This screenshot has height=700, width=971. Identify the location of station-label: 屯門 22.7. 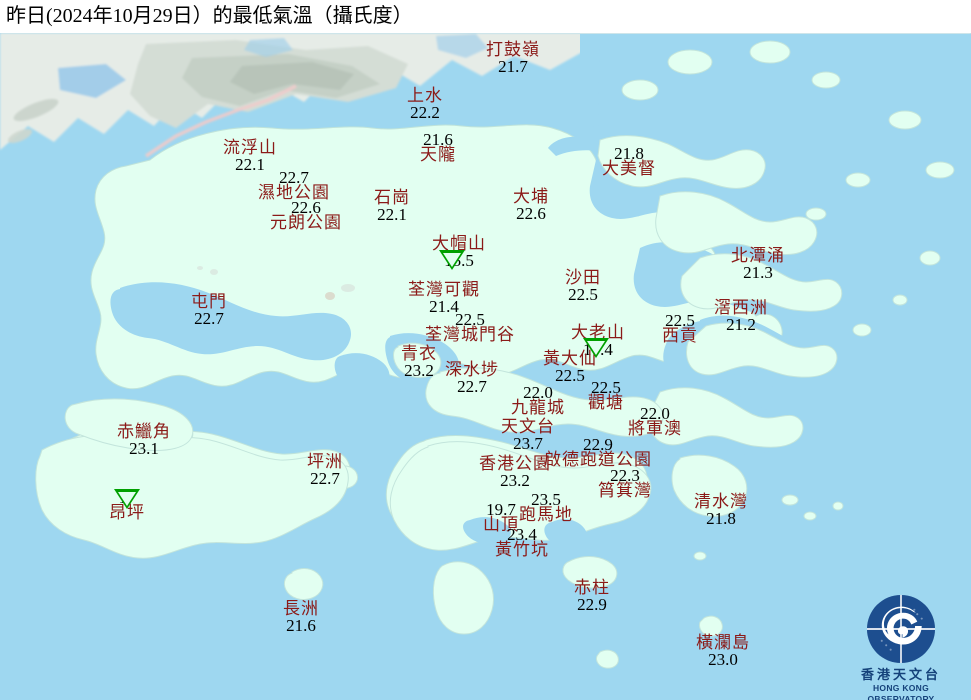
(209, 311).